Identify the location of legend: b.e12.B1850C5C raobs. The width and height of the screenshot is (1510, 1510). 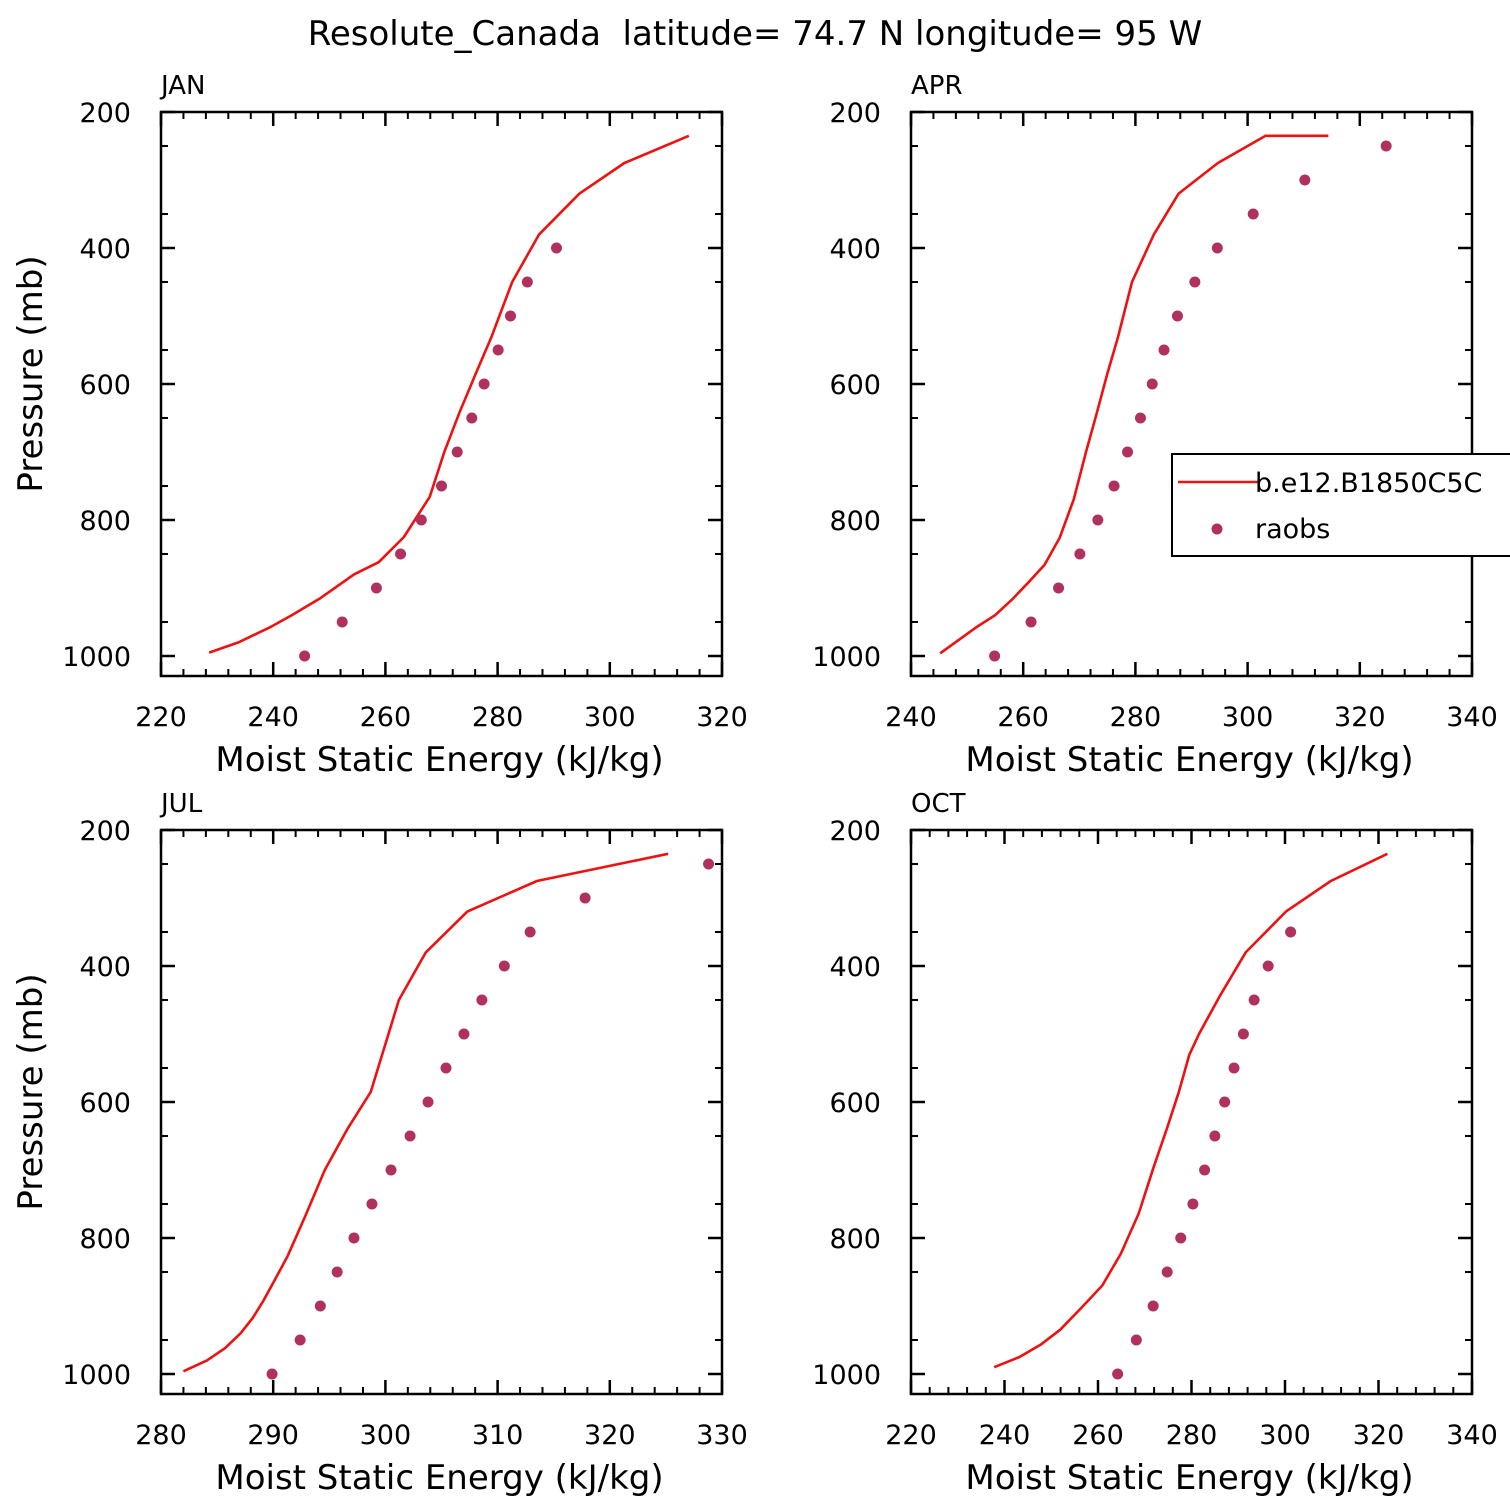
(1340, 505).